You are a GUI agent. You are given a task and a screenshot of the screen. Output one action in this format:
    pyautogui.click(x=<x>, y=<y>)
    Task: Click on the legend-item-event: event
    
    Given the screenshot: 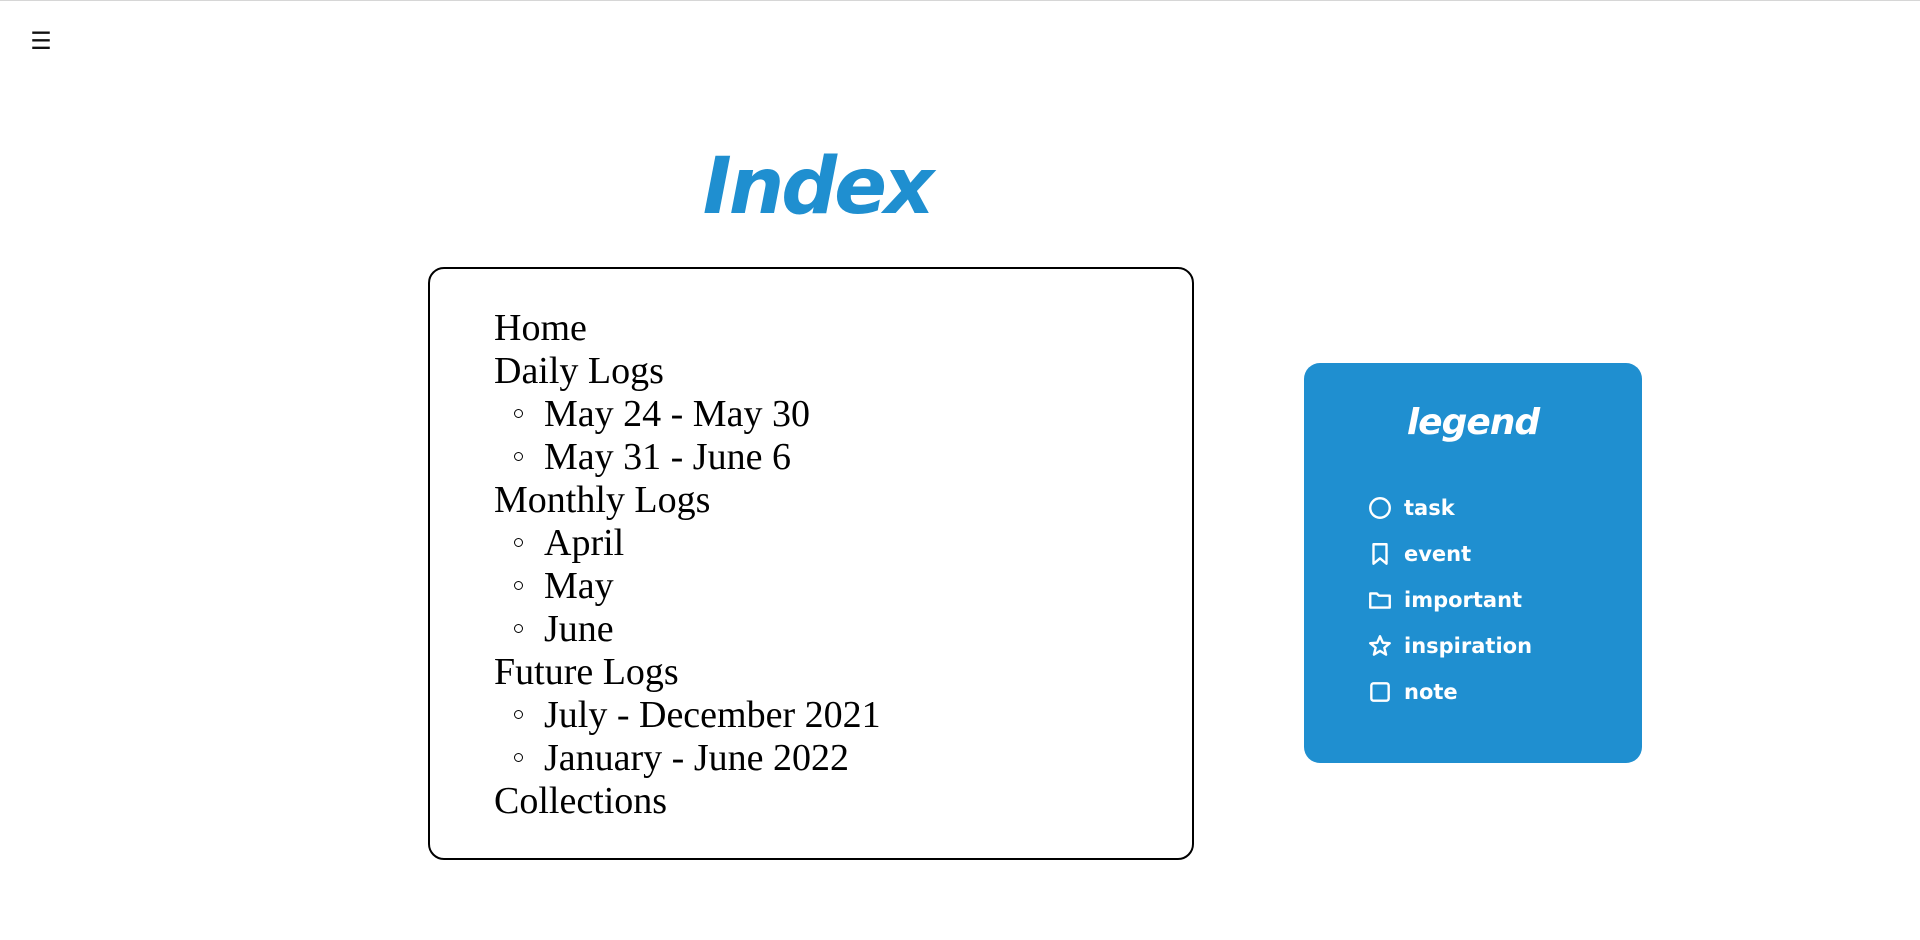 What is the action you would take?
    pyautogui.click(x=1449, y=554)
    